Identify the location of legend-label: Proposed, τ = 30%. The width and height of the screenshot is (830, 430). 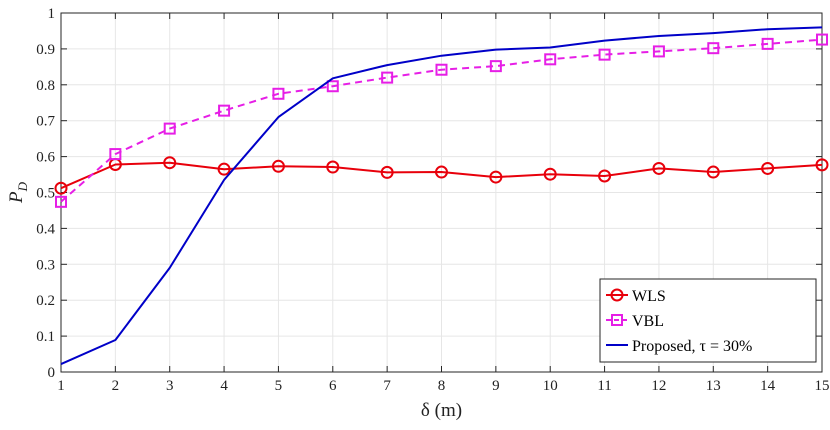
(692, 346).